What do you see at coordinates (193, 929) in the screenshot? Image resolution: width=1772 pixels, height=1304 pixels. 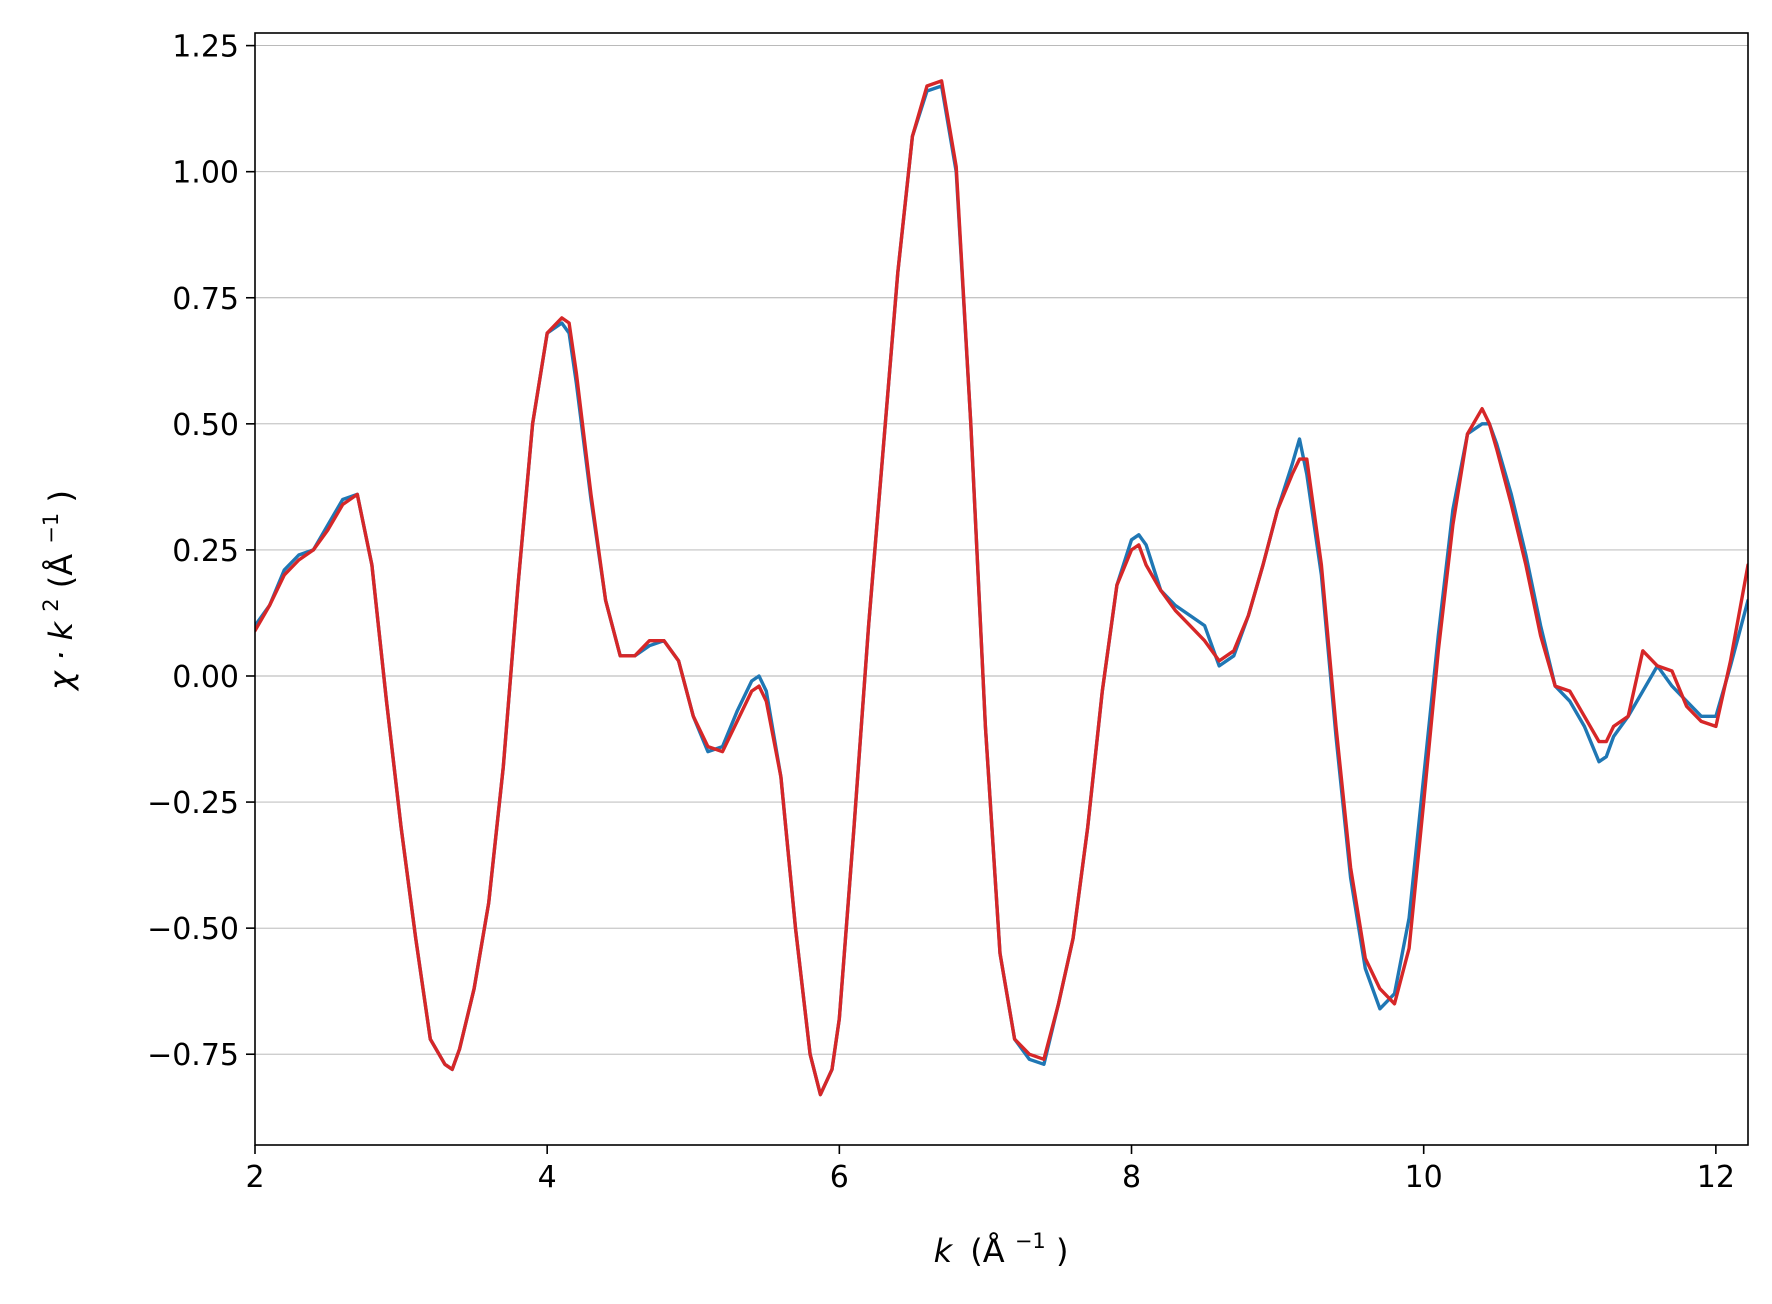 I see `y-tick-label: −0.50` at bounding box center [193, 929].